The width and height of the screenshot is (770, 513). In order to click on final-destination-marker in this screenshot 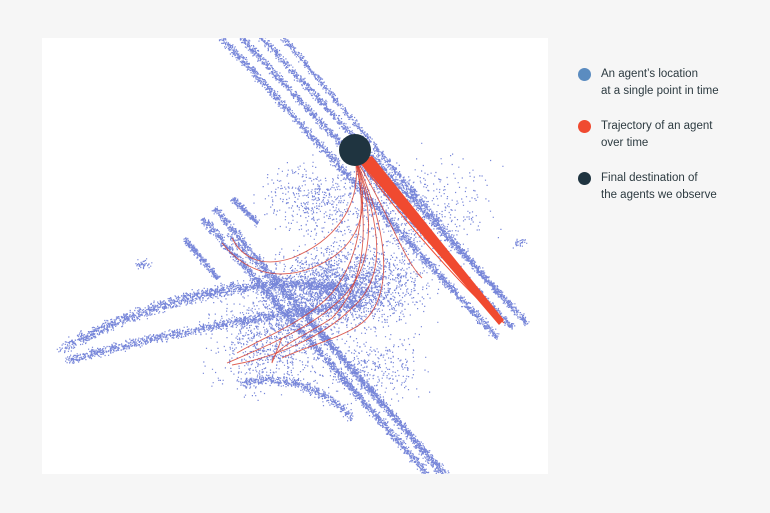, I will do `click(355, 150)`.